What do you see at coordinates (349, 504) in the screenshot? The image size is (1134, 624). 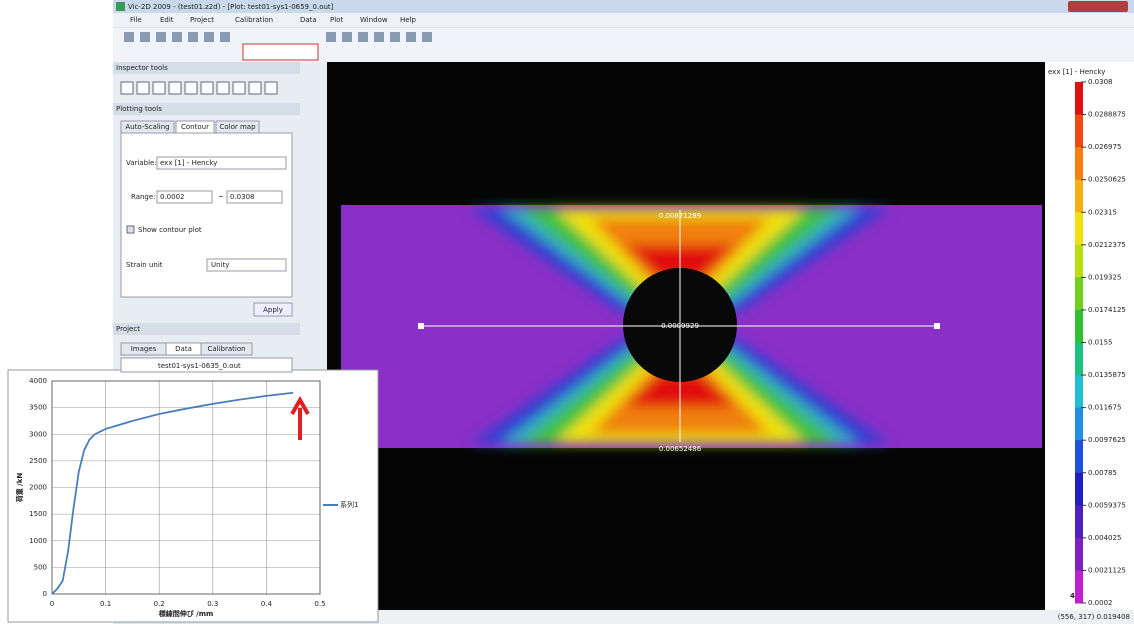 I see `legend-label: 系列1` at bounding box center [349, 504].